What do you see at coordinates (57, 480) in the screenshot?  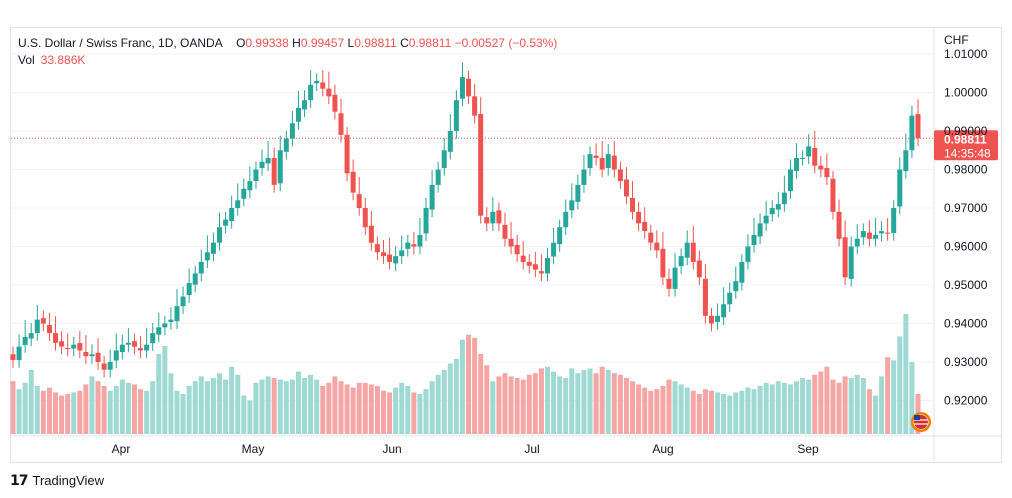 I see `tradingview-footer: 𝟭𝟳 TradingView` at bounding box center [57, 480].